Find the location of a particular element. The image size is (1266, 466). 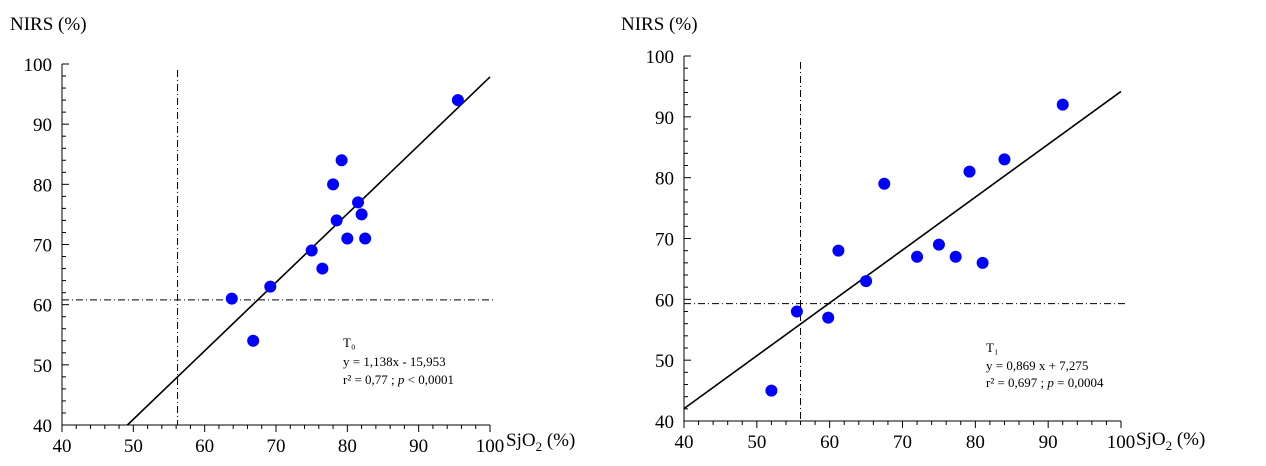

regression-equation: y = 1,138x - 15,953 is located at coordinates (394, 361).